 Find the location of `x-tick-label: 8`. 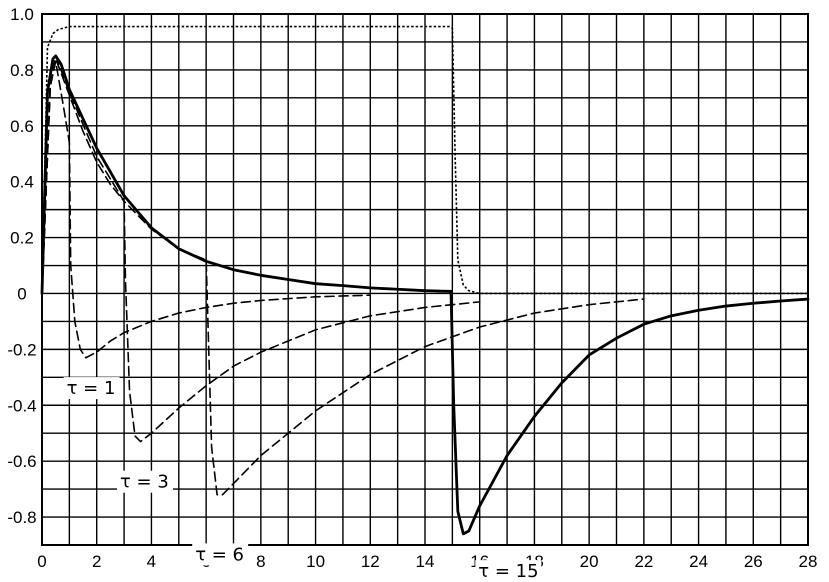

x-tick-label: 8 is located at coordinates (260, 561).